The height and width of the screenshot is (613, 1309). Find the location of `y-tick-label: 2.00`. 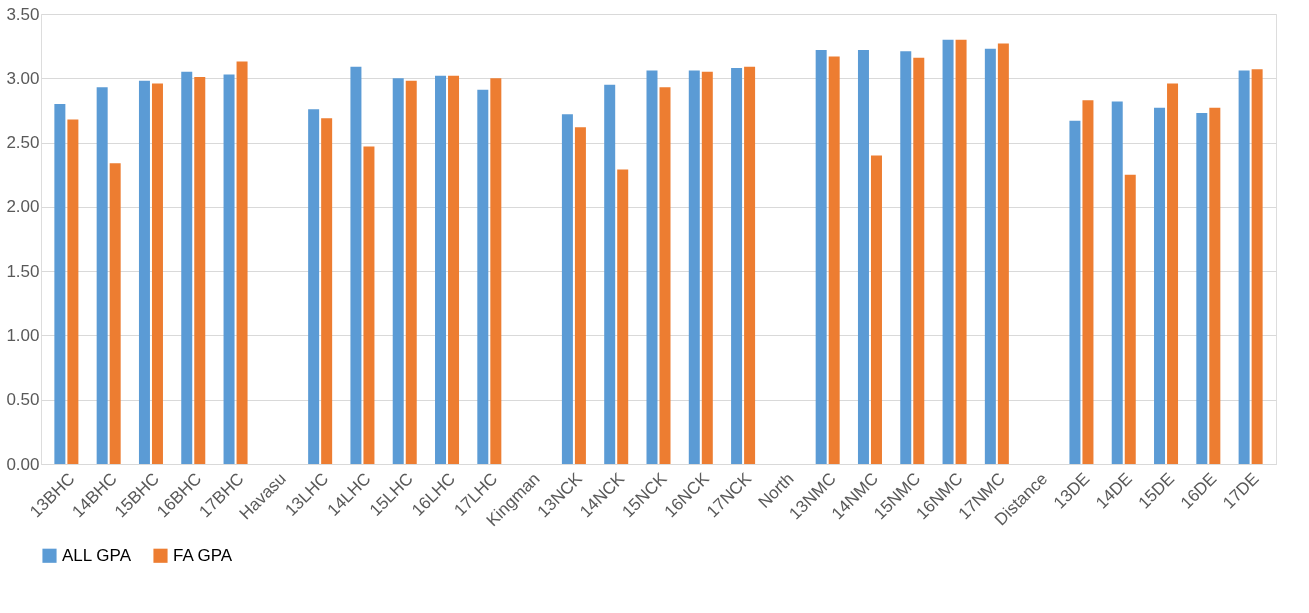

y-tick-label: 2.00 is located at coordinates (23, 207).